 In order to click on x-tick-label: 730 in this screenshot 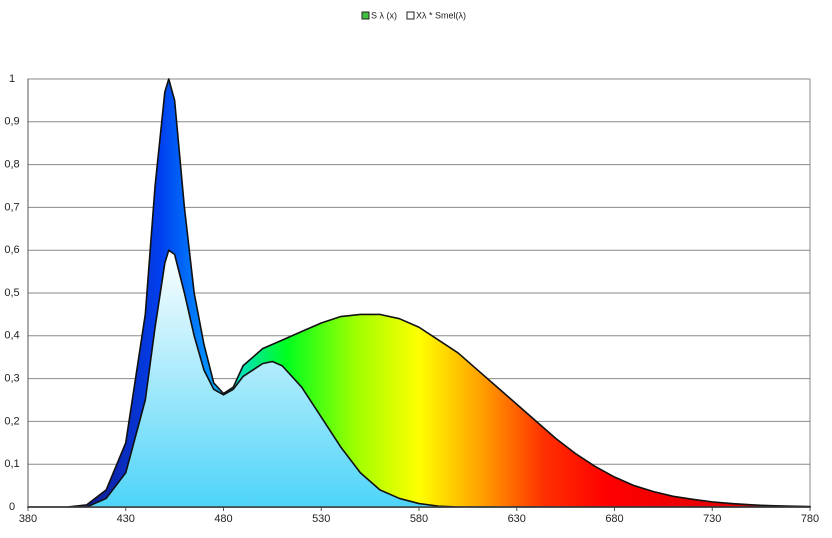, I will do `click(712, 519)`.